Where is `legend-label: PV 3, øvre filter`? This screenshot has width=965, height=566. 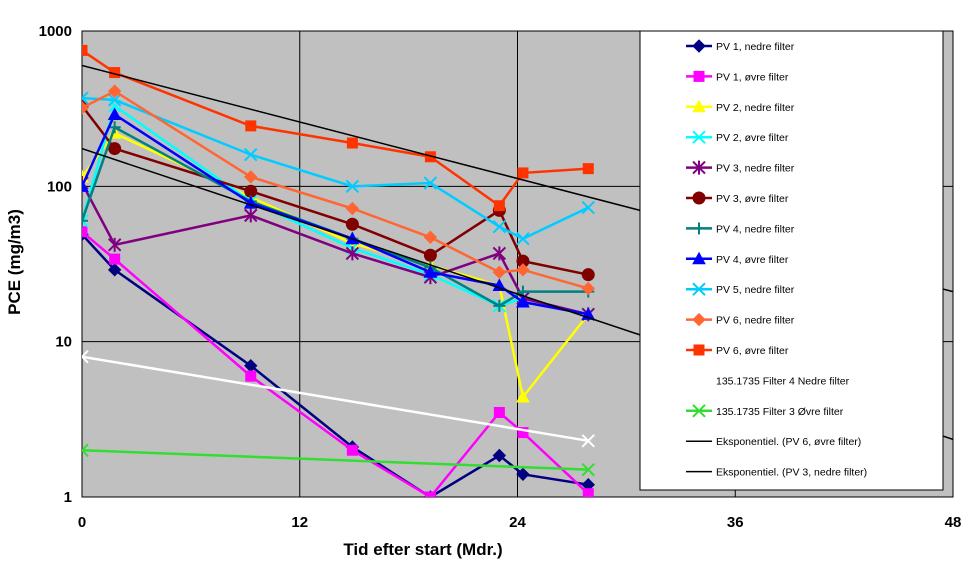 legend-label: PV 3, øvre filter is located at coordinates (752, 199).